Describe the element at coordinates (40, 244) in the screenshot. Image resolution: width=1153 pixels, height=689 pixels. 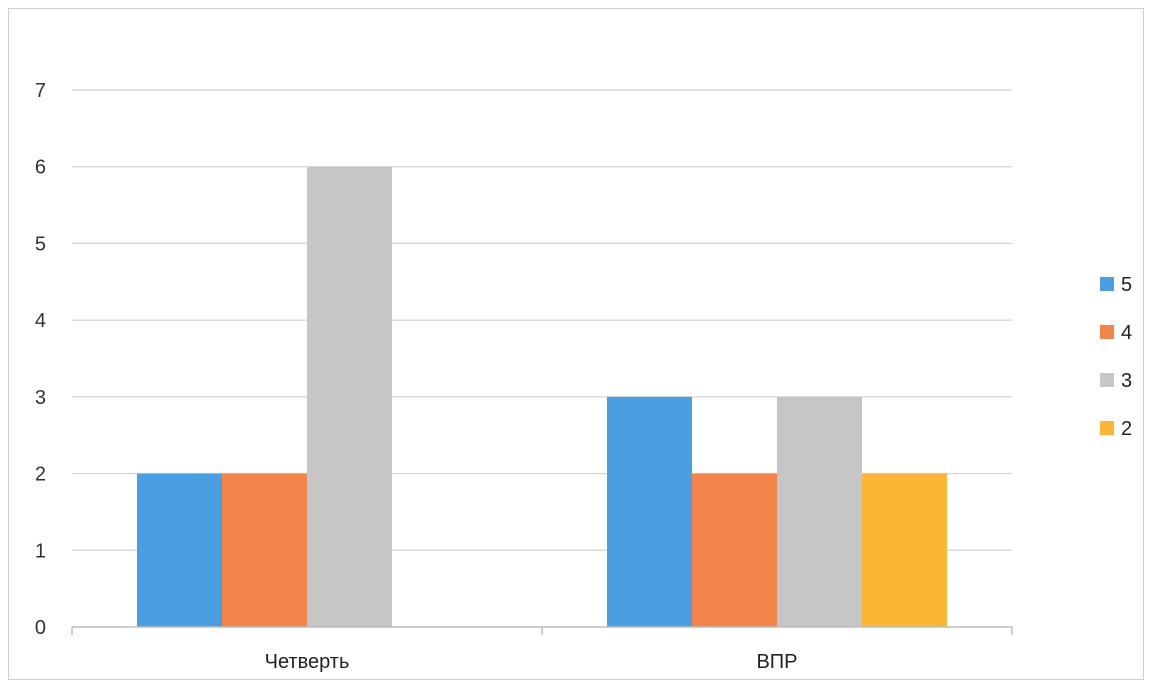
I see `y-tick-label: 5` at that location.